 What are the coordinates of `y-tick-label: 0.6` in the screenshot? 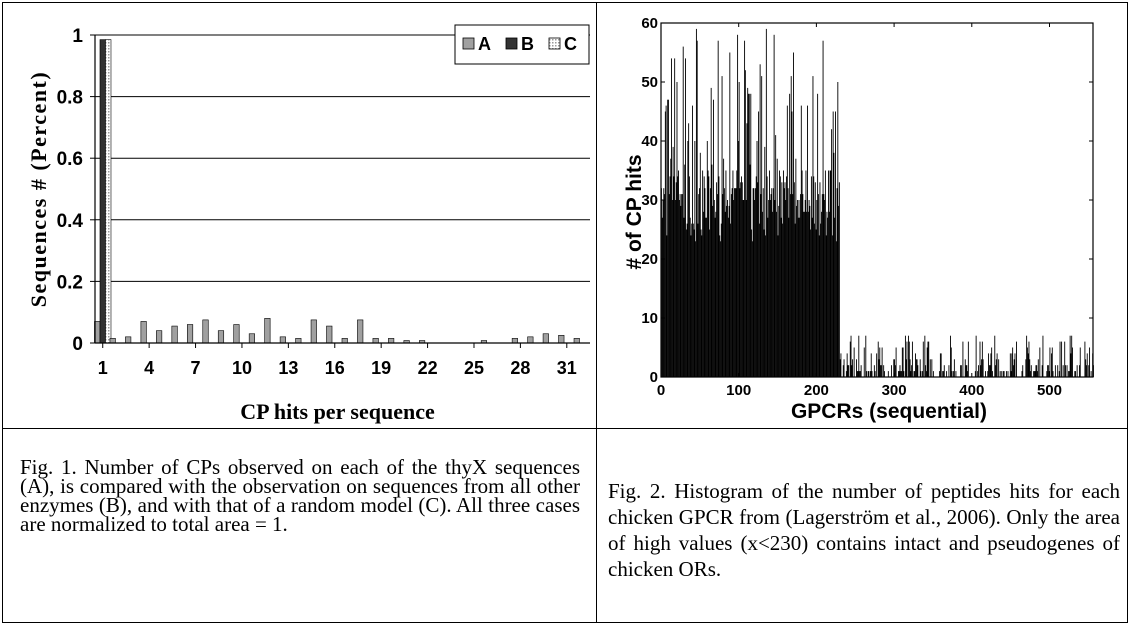 It's located at (70, 159).